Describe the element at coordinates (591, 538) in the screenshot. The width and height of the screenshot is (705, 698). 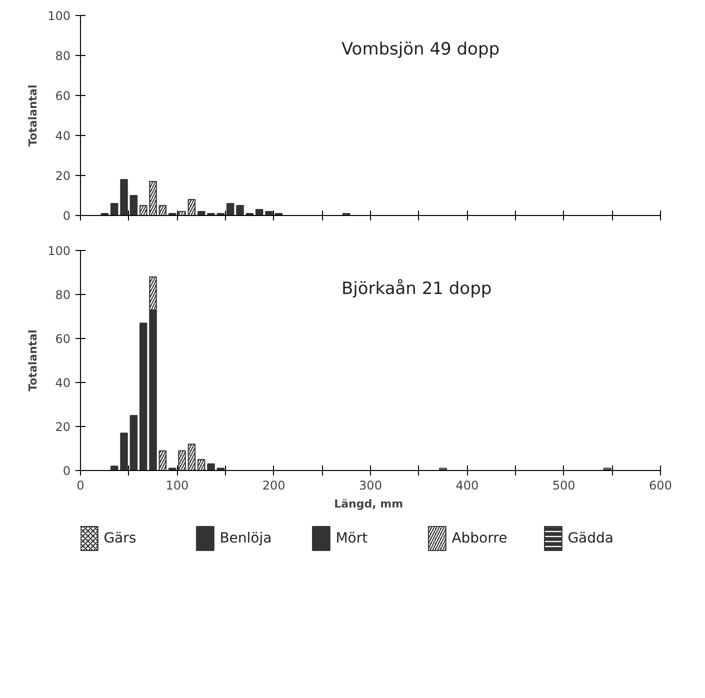
I see `legend-label: Gädda` at that location.